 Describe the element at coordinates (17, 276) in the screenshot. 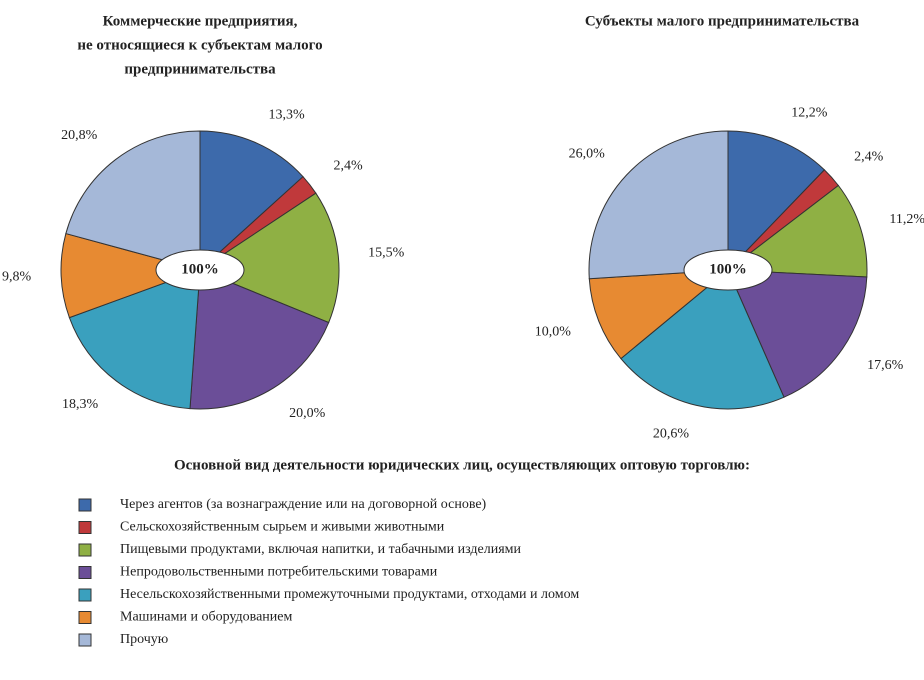

I see `data-label: 9,8%` at that location.